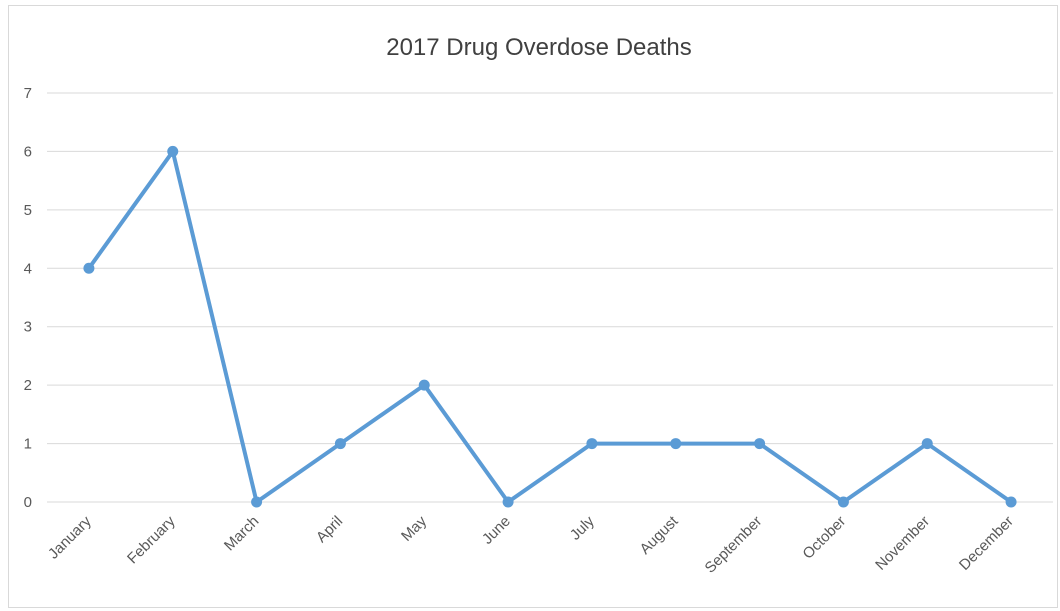  Describe the element at coordinates (28, 151) in the screenshot. I see `y-tick-label: 6` at that location.